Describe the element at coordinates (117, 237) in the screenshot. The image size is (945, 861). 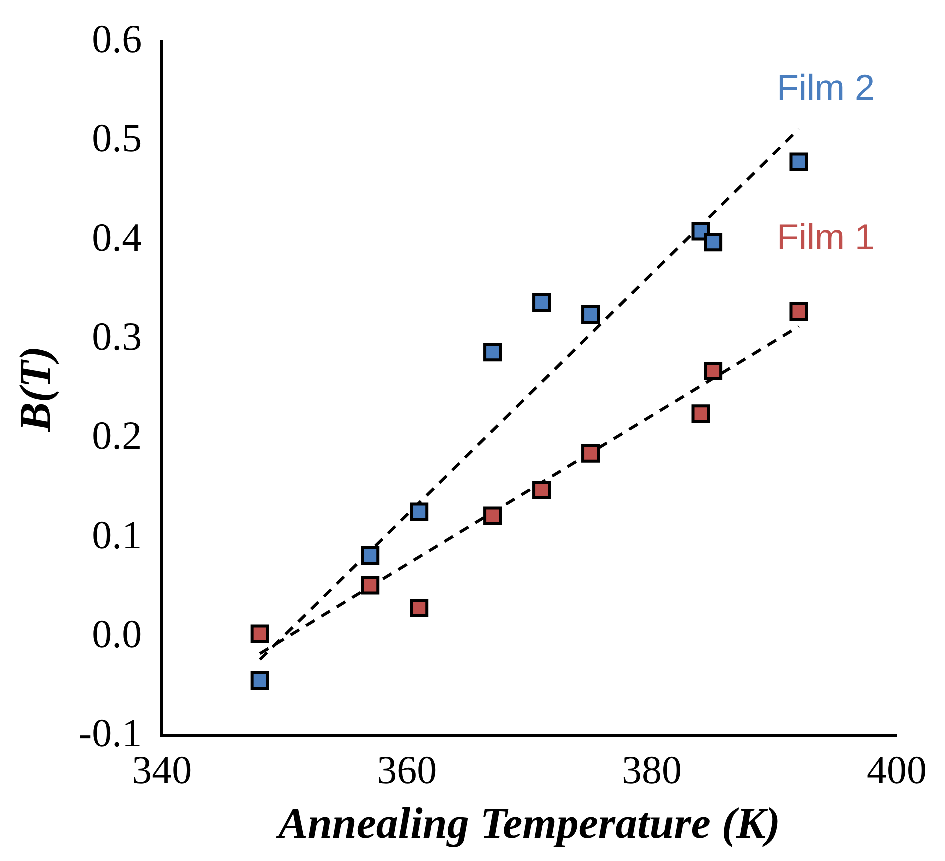
I see `y-tick-label: 0.4` at that location.